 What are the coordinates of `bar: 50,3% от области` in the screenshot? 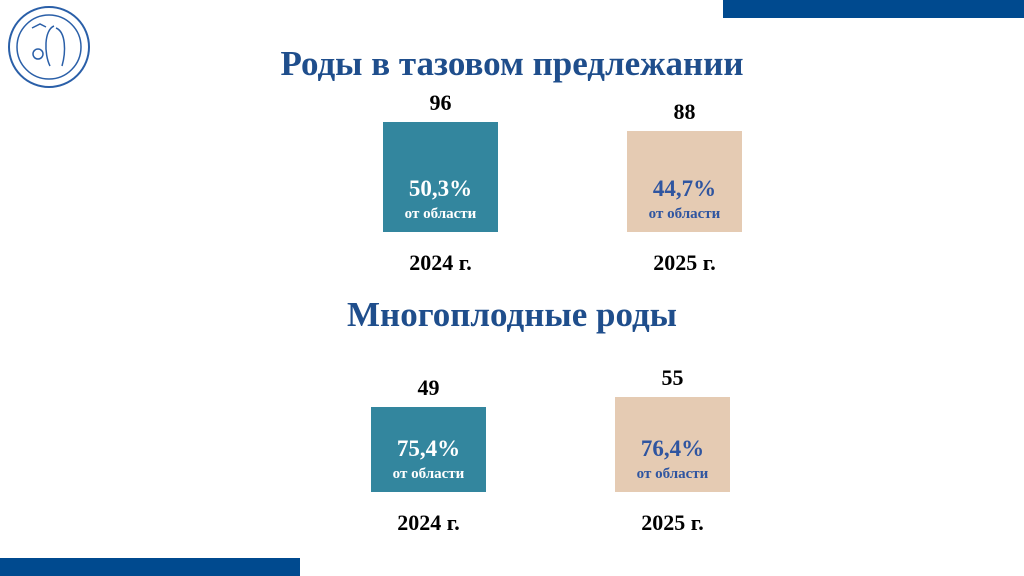 It's located at (440, 177).